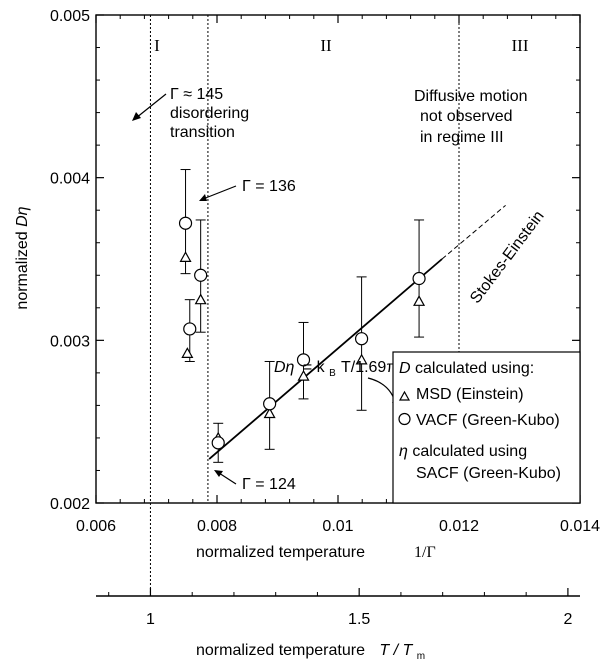 The image size is (604, 665). Describe the element at coordinates (202, 132) in the screenshot. I see `gamma145-line3: transition` at that location.